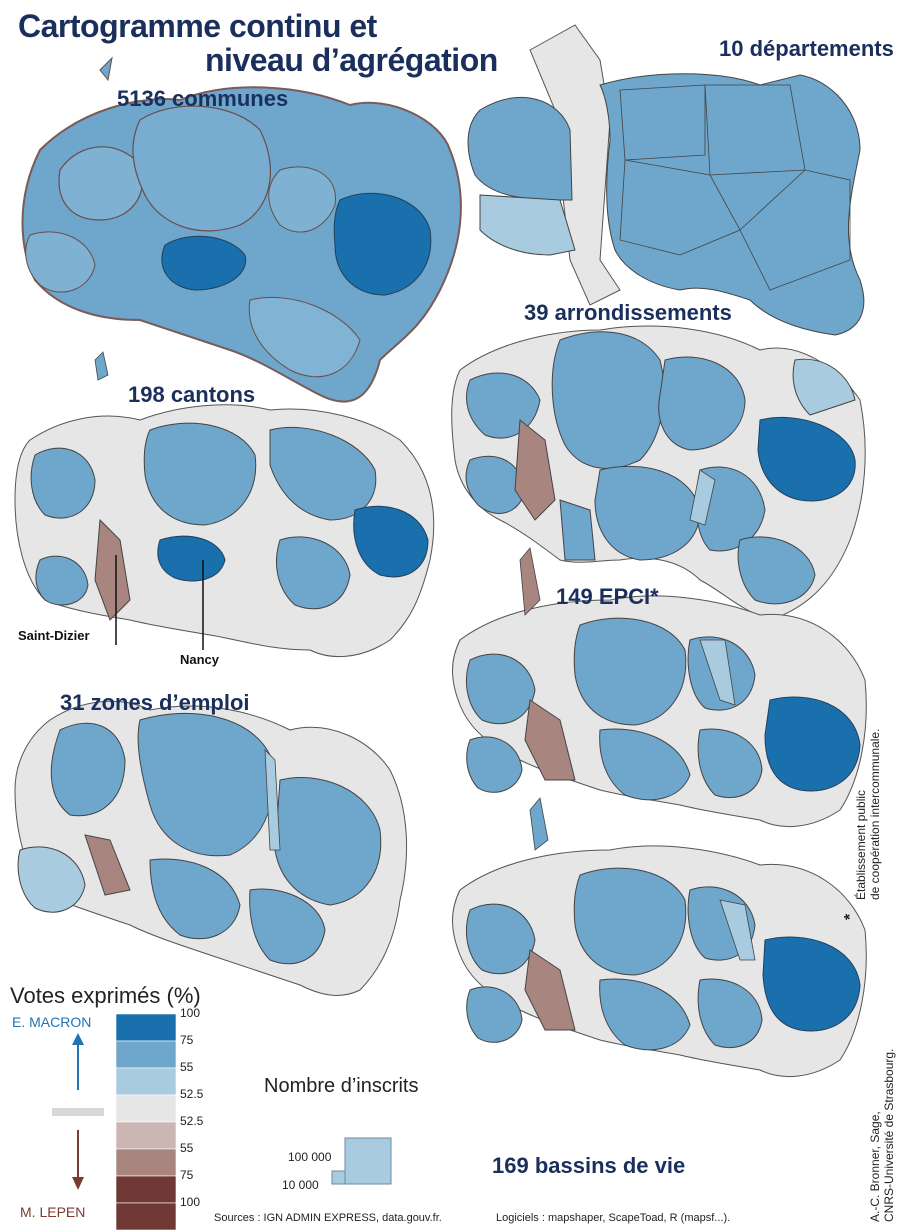  Describe the element at coordinates (658, 473) in the screenshot. I see `map-arrondissements` at that location.